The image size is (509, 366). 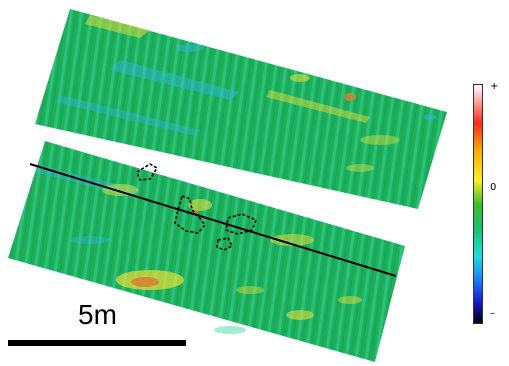 What do you see at coordinates (97, 314) in the screenshot?
I see `scale-bar-label: 5m` at bounding box center [97, 314].